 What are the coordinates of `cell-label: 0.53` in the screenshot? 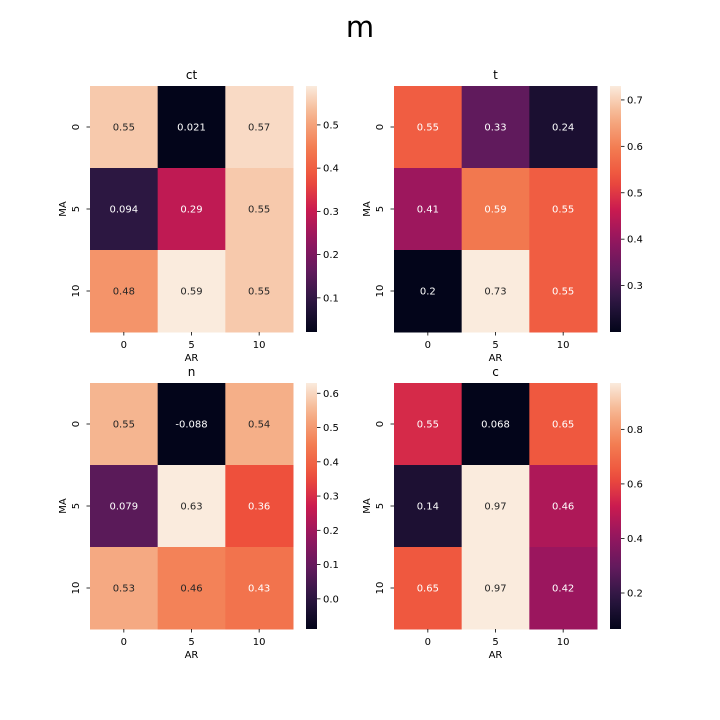 It's located at (124, 589).